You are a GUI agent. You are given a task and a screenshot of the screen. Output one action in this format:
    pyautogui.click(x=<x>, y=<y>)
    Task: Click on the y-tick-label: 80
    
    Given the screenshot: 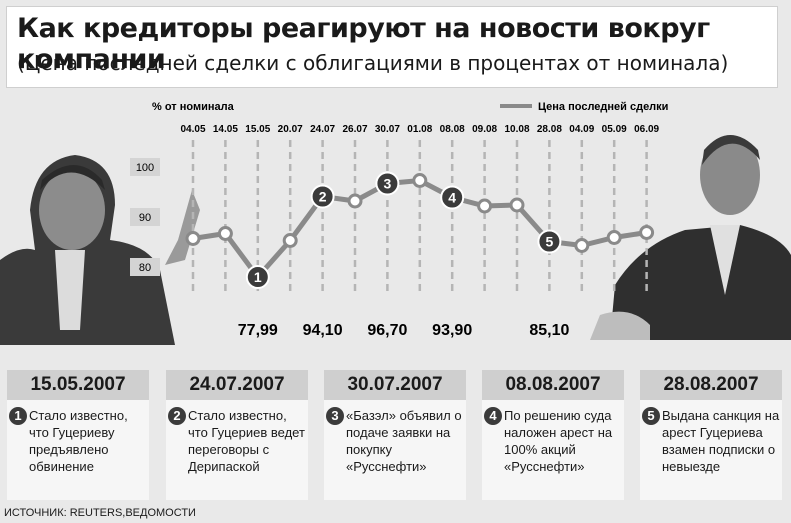 What is the action you would take?
    pyautogui.click(x=145, y=268)
    